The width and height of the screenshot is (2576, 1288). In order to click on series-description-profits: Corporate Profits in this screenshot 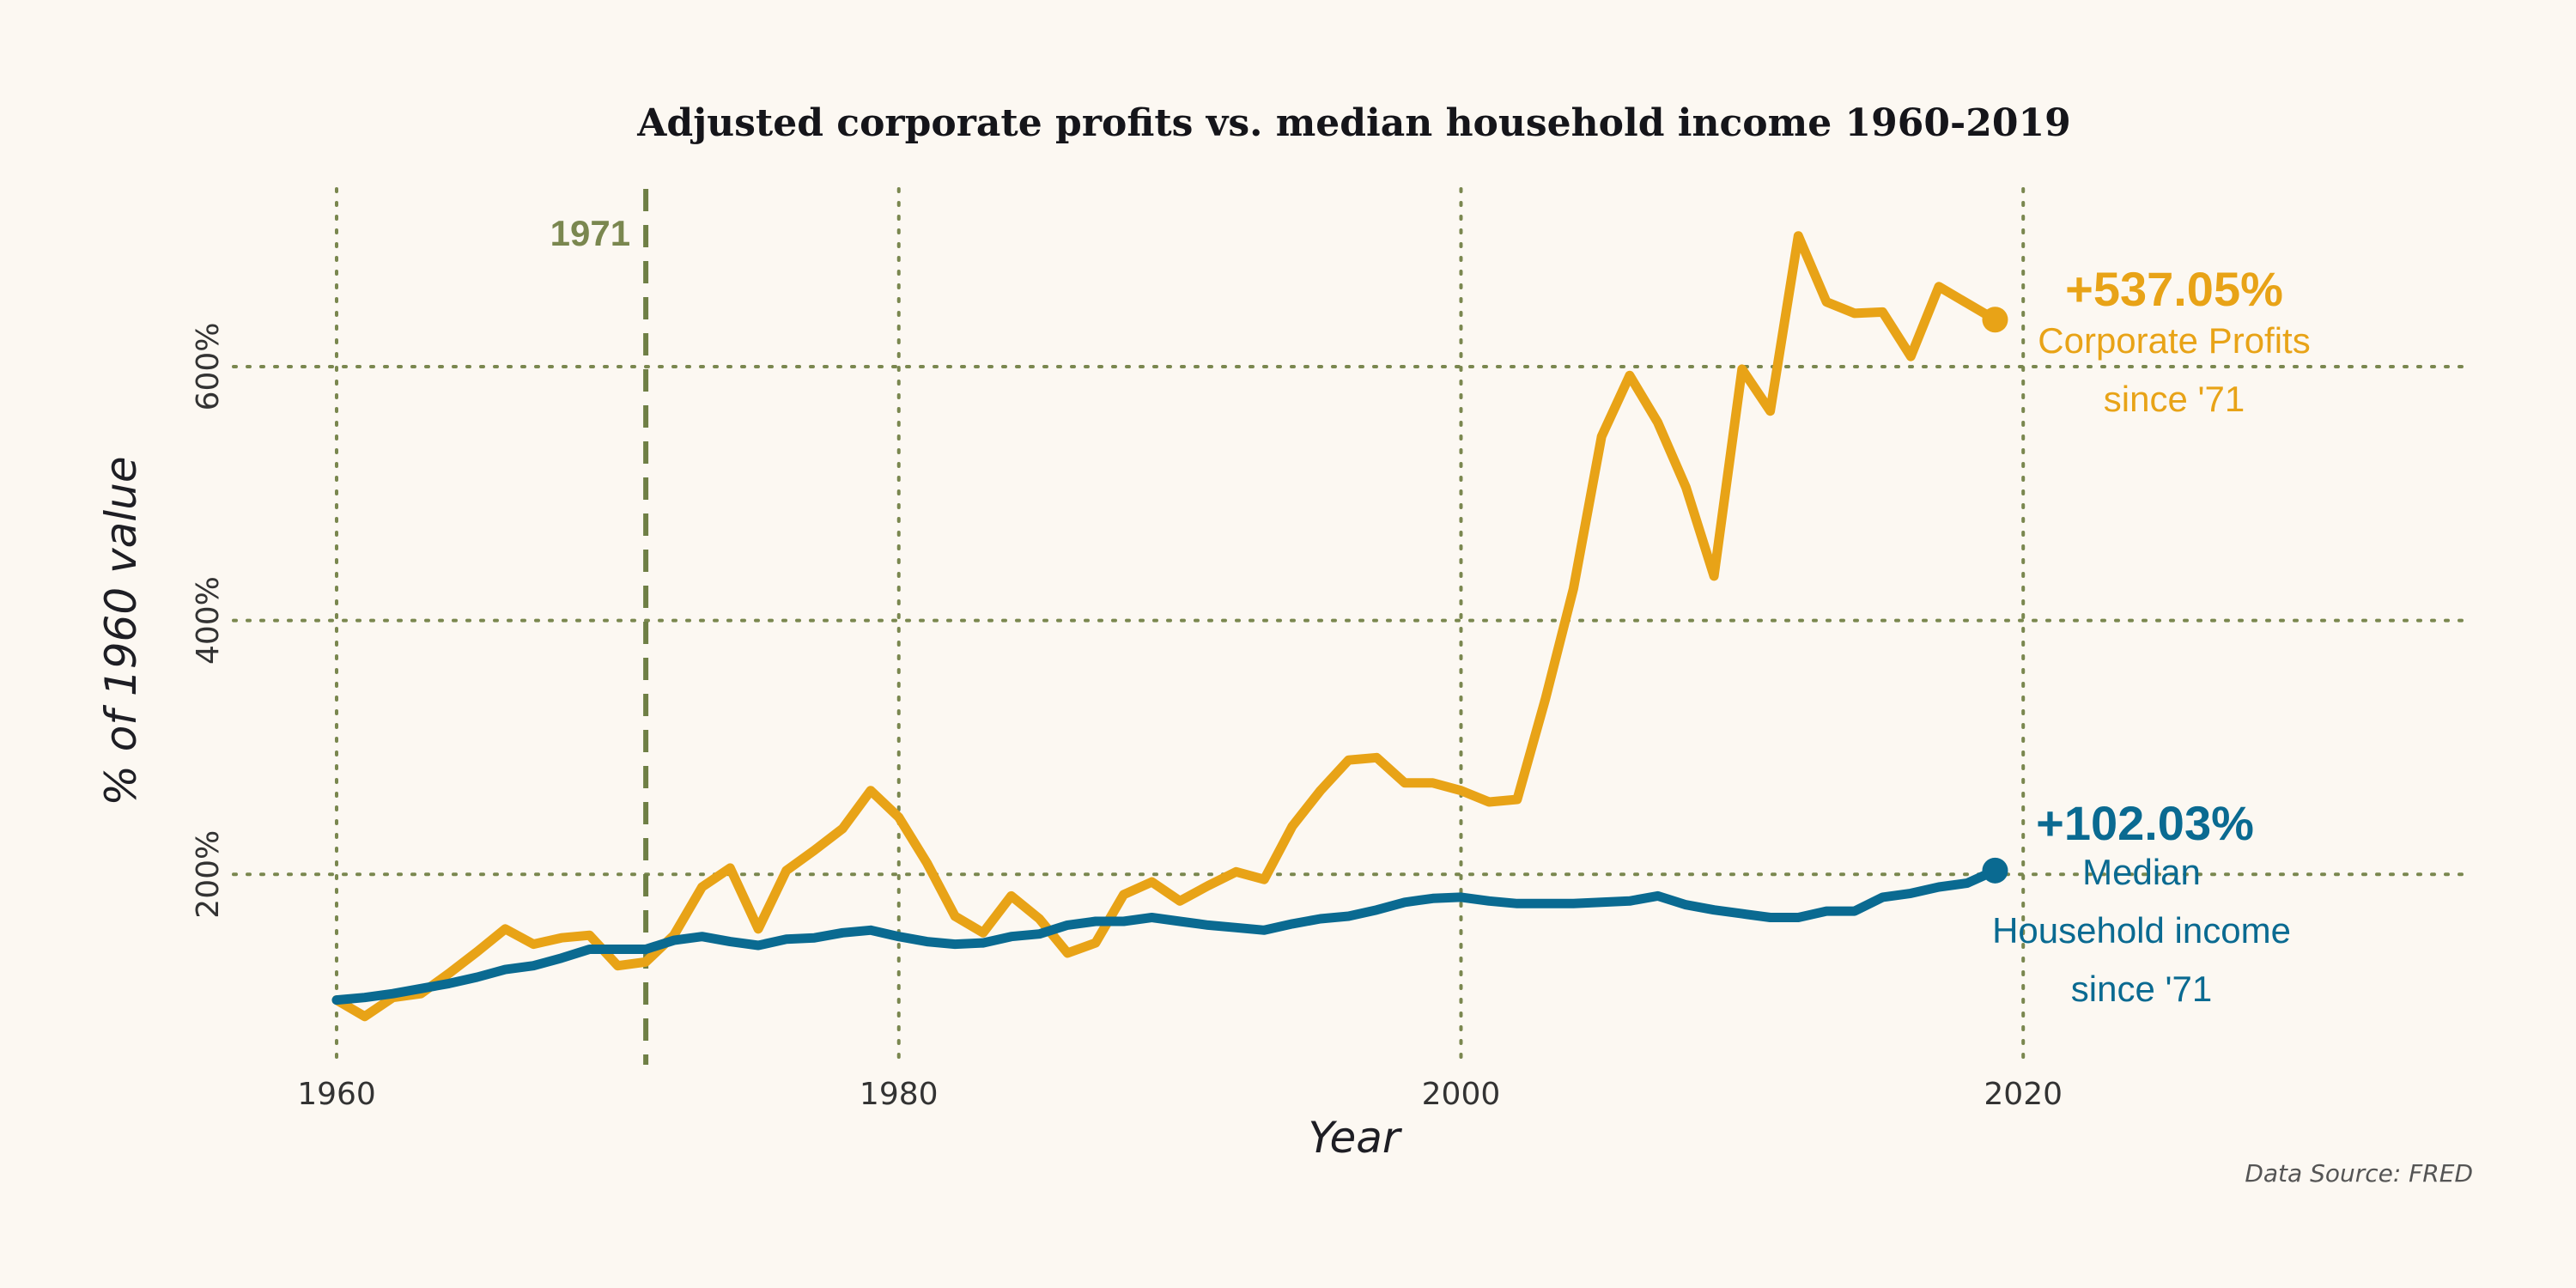, I will do `click(2174, 340)`.